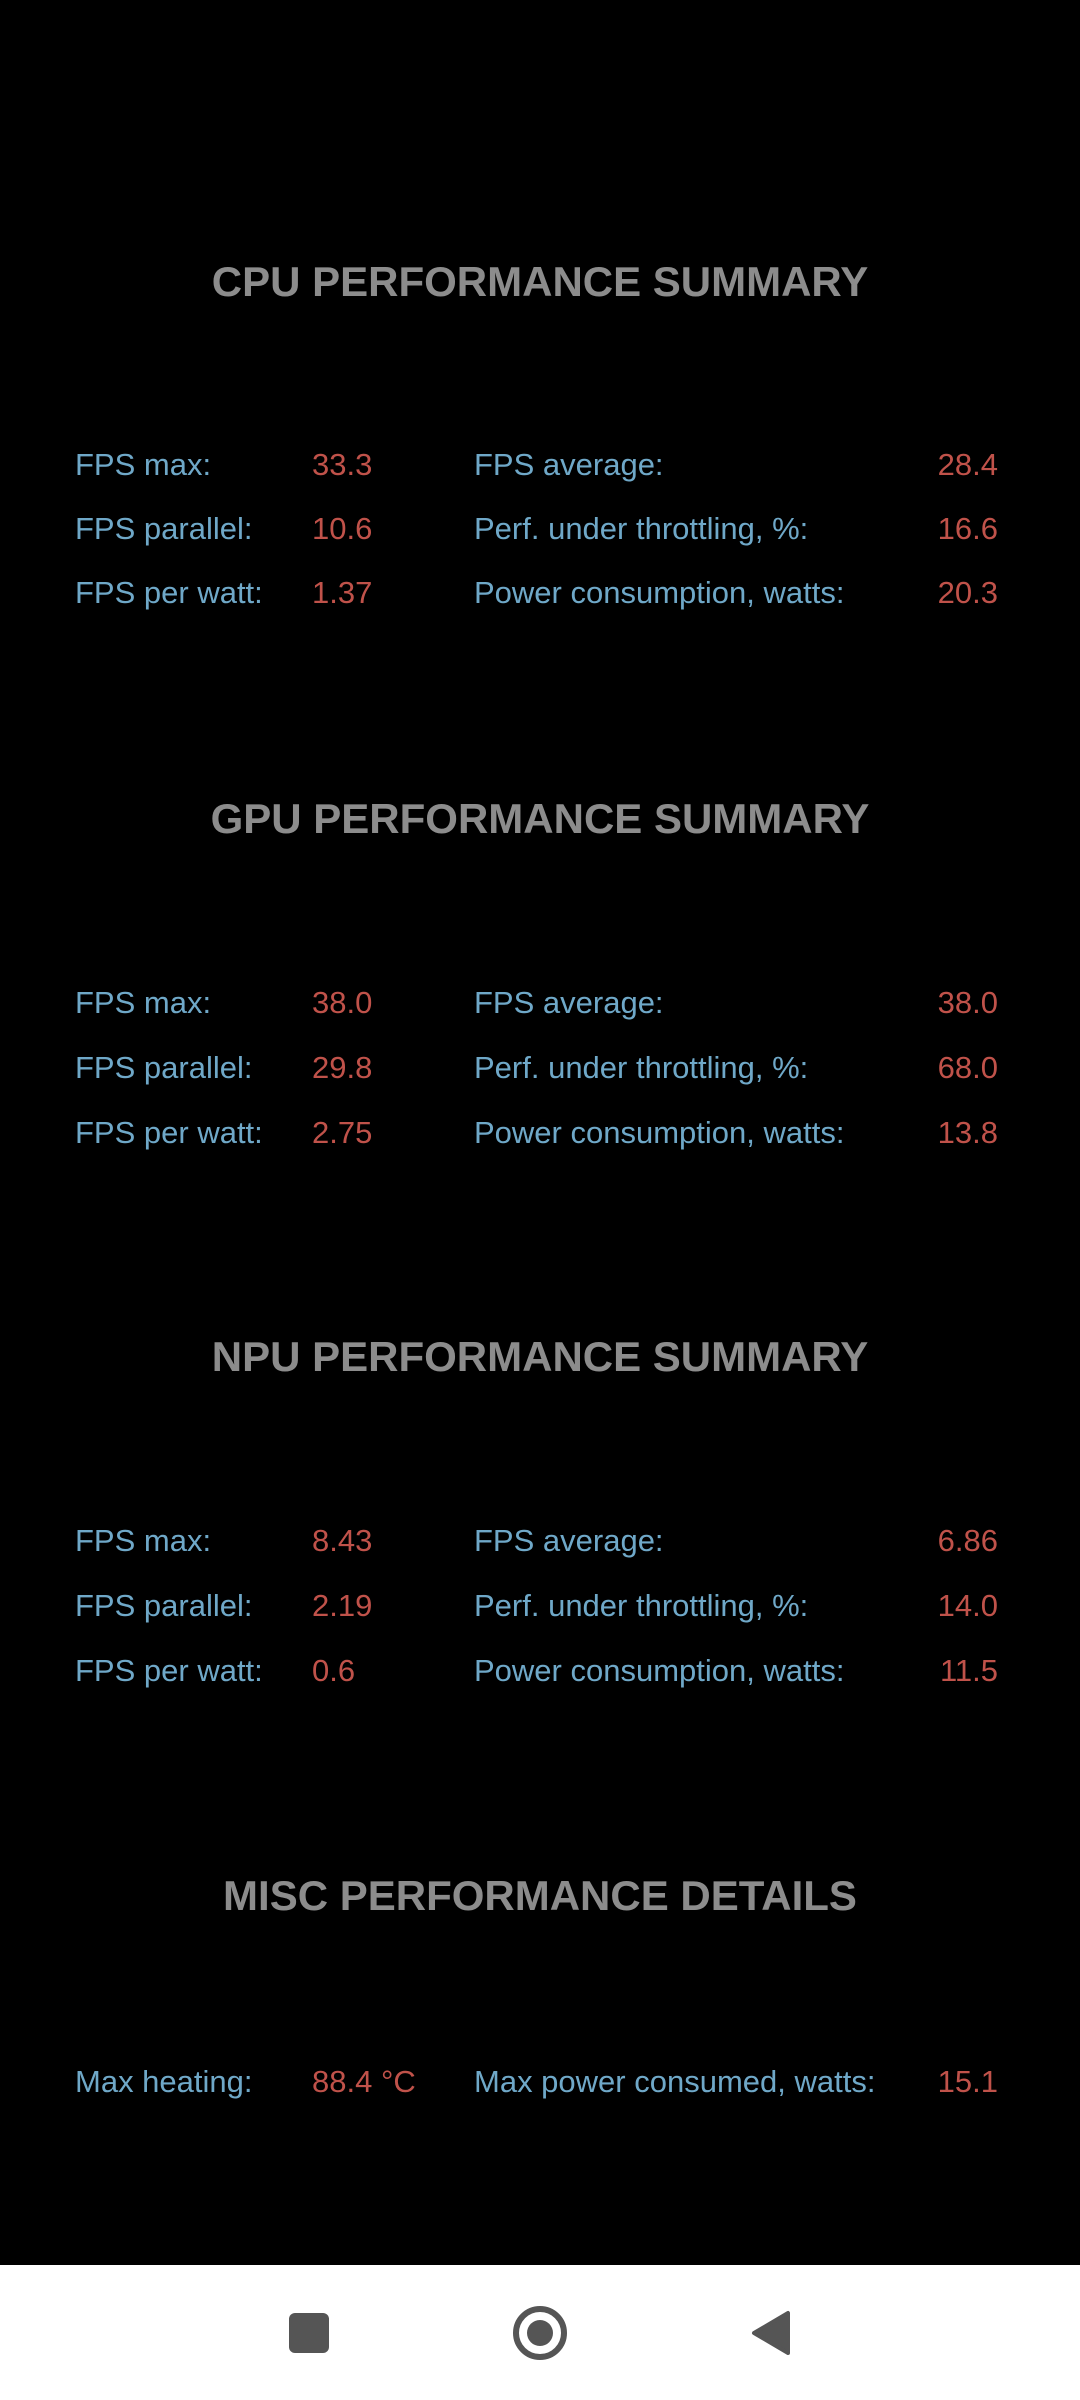 The width and height of the screenshot is (1080, 2400). I want to click on metric-value: 6.86, so click(967, 1540).